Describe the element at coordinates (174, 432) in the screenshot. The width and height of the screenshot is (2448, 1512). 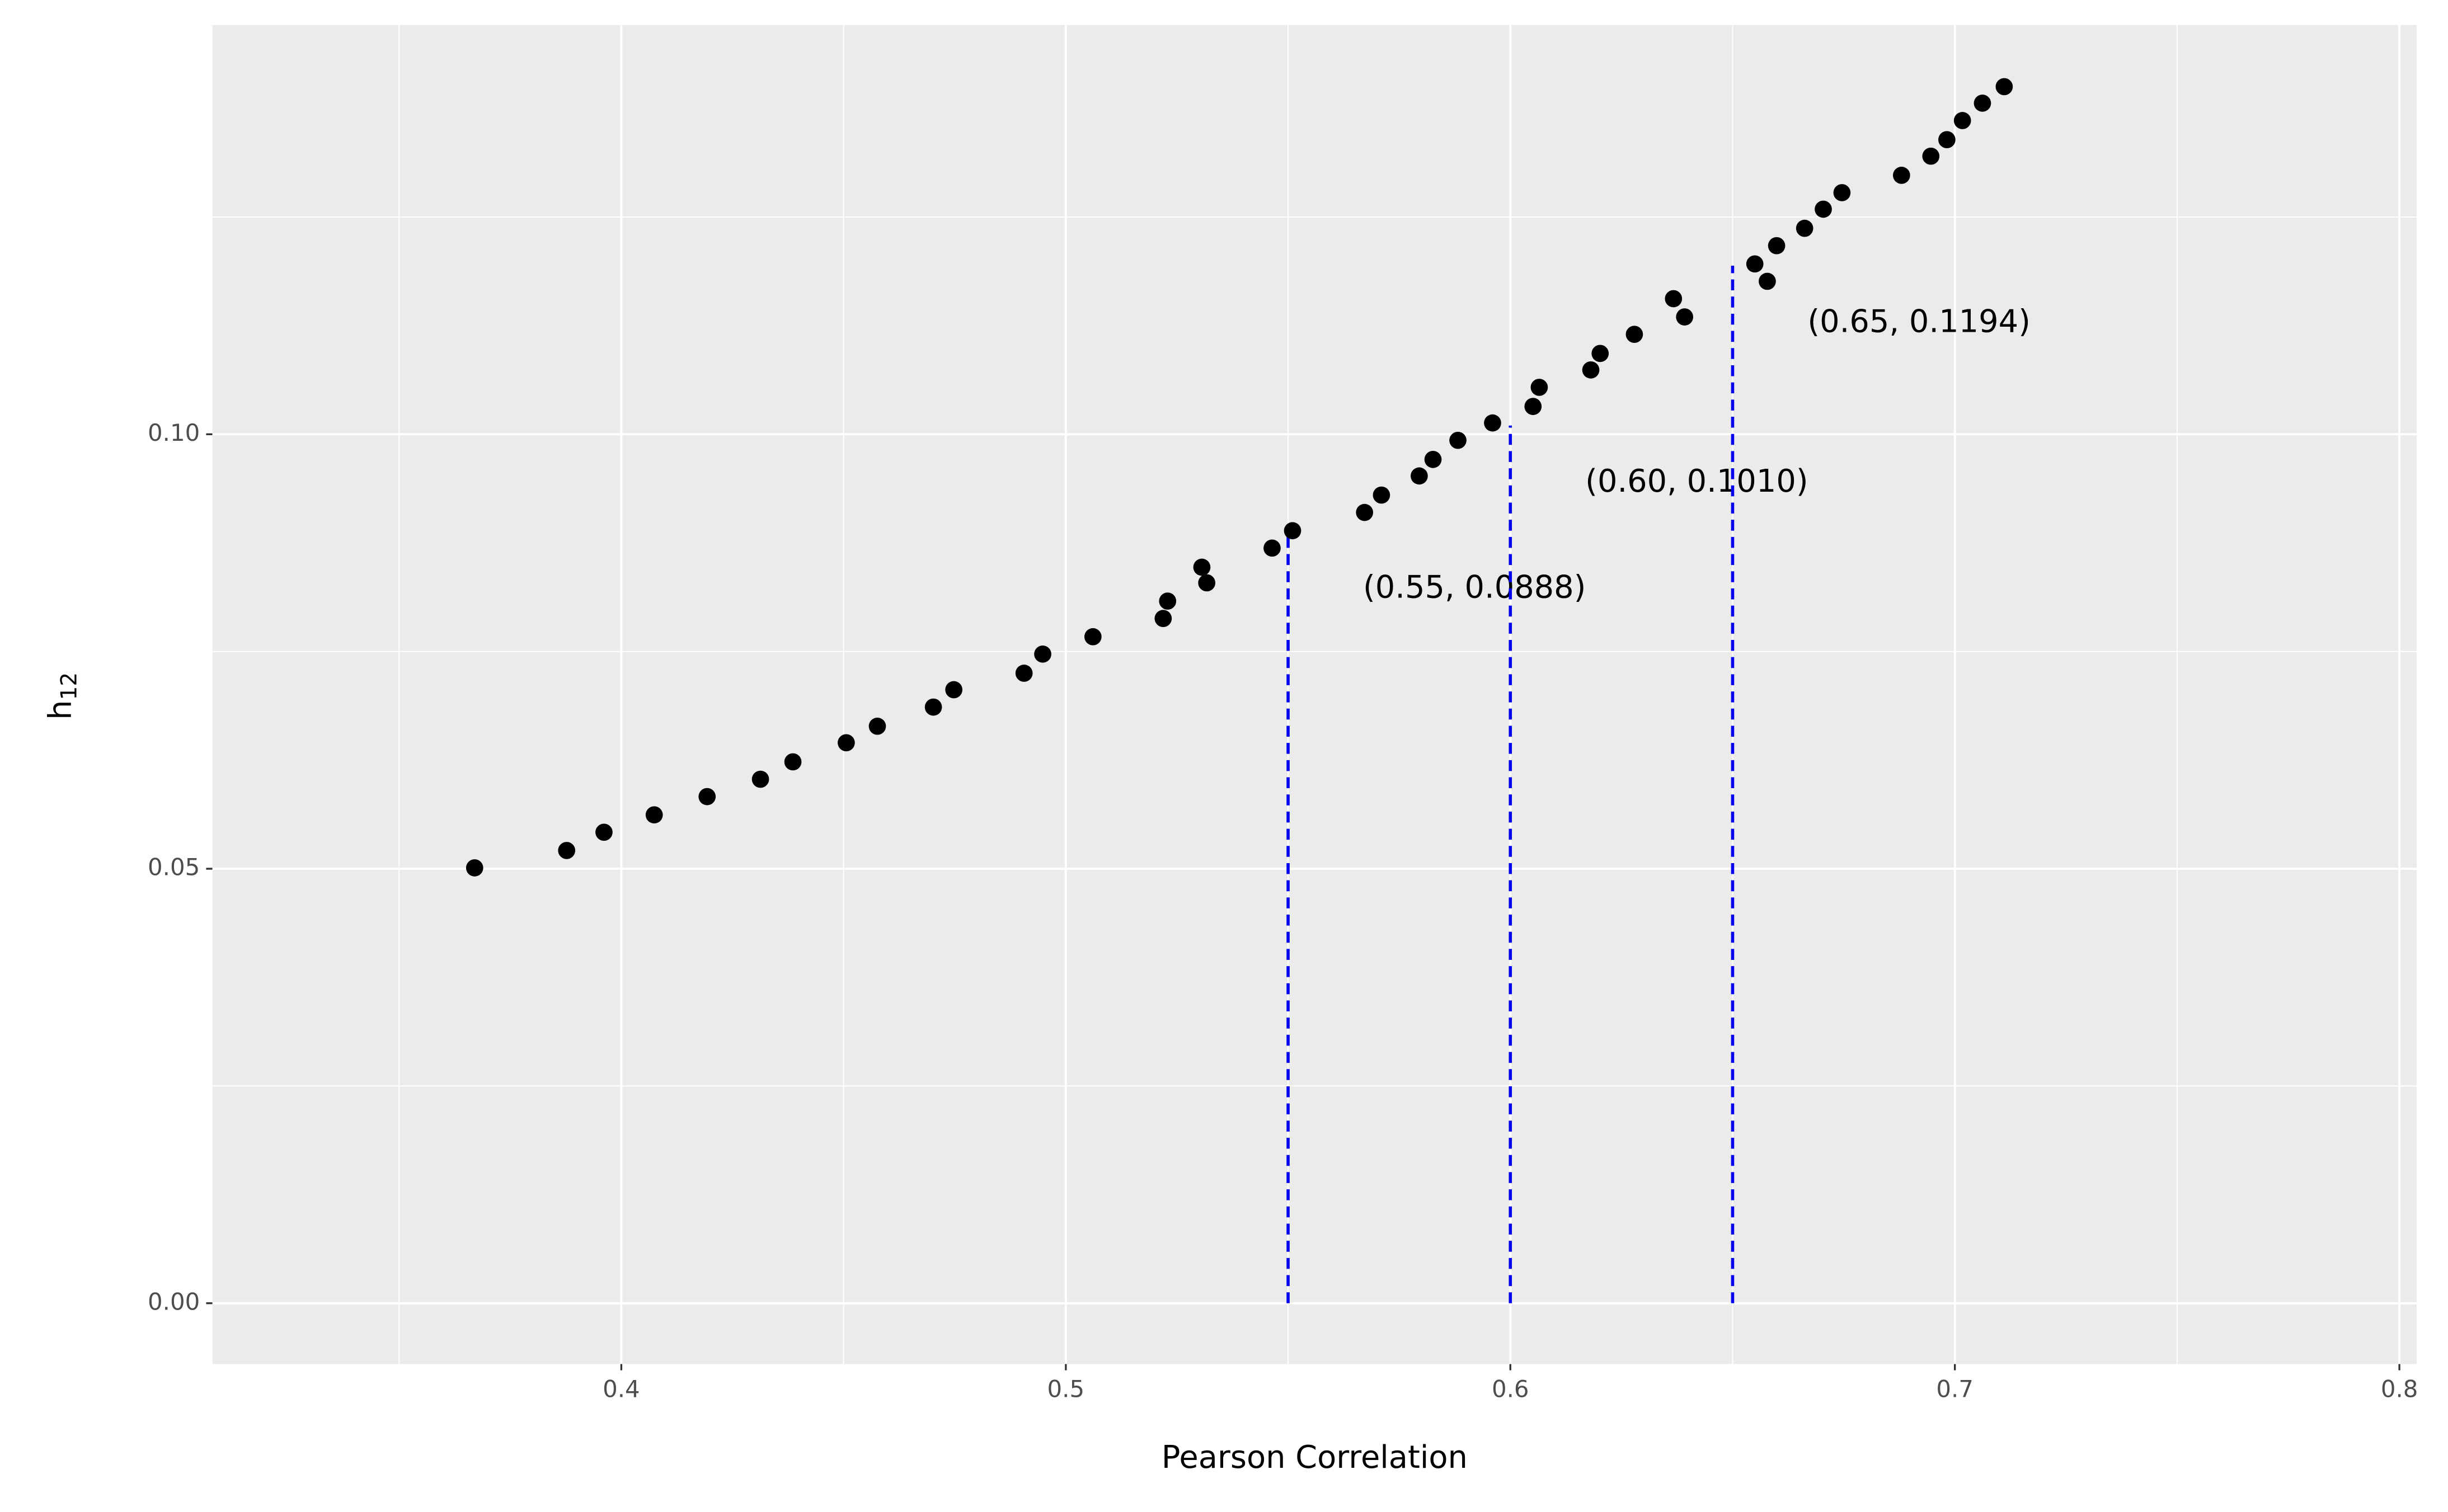
I see `y-tick-label: 0.10` at that location.